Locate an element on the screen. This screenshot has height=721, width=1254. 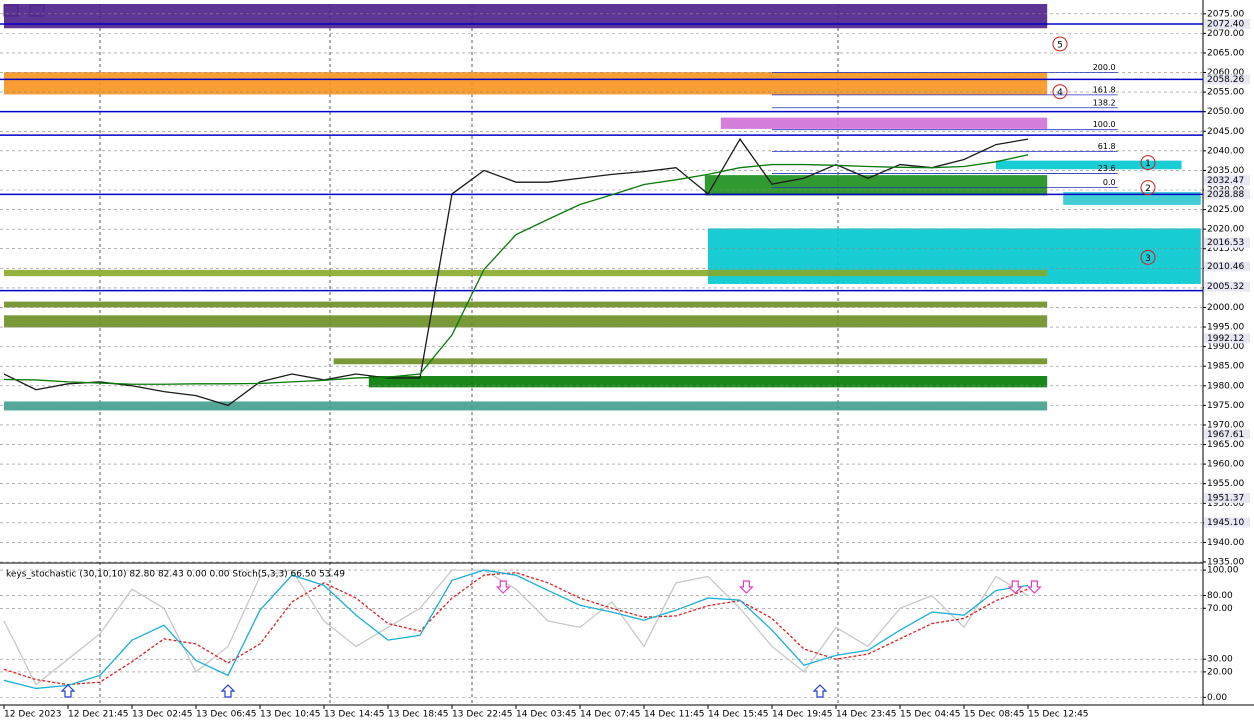
fib-label: 138.2 is located at coordinates (1104, 102).